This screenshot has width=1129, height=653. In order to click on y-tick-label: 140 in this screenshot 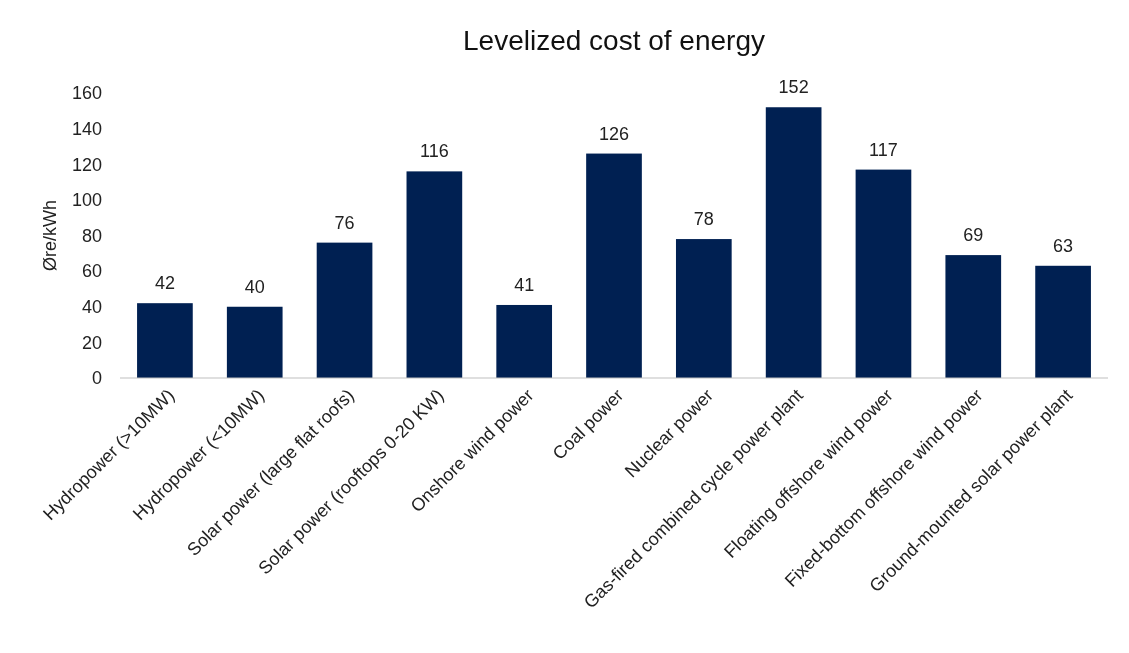, I will do `click(86, 128)`.